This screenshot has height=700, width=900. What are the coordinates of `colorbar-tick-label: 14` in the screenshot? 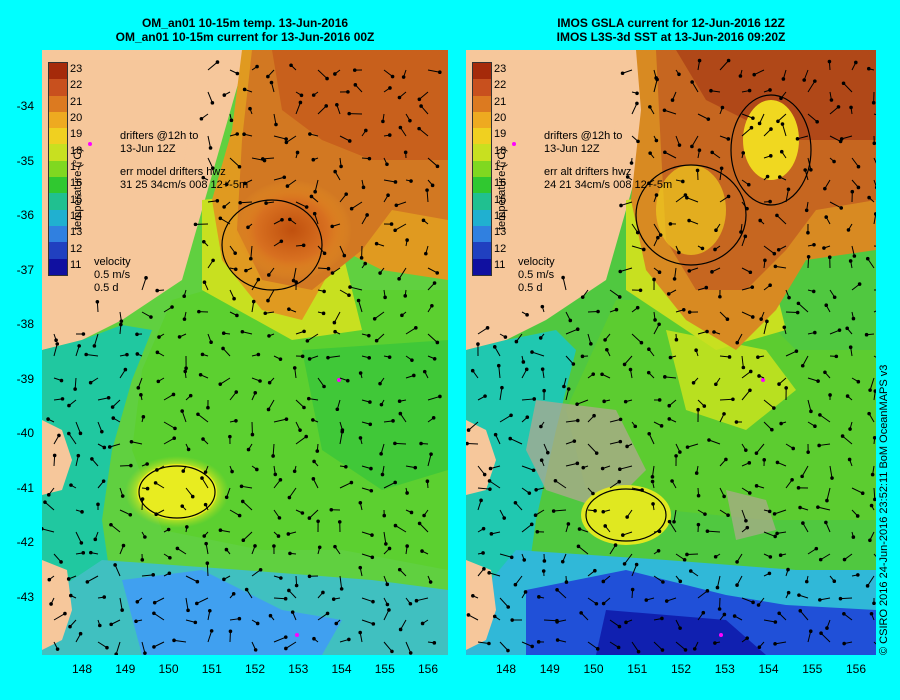 It's located at (500, 215).